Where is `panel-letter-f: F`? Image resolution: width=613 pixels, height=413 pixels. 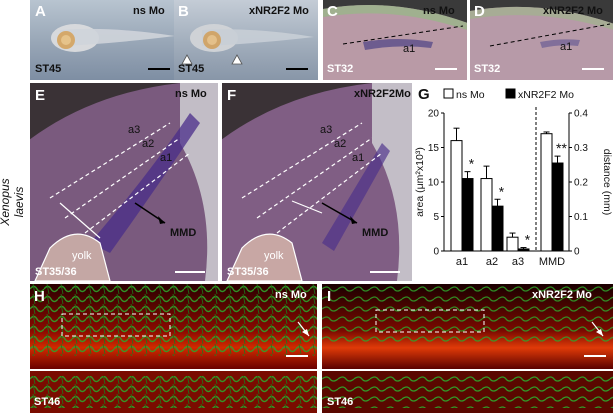 panel-letter-f: F is located at coordinates (232, 95).